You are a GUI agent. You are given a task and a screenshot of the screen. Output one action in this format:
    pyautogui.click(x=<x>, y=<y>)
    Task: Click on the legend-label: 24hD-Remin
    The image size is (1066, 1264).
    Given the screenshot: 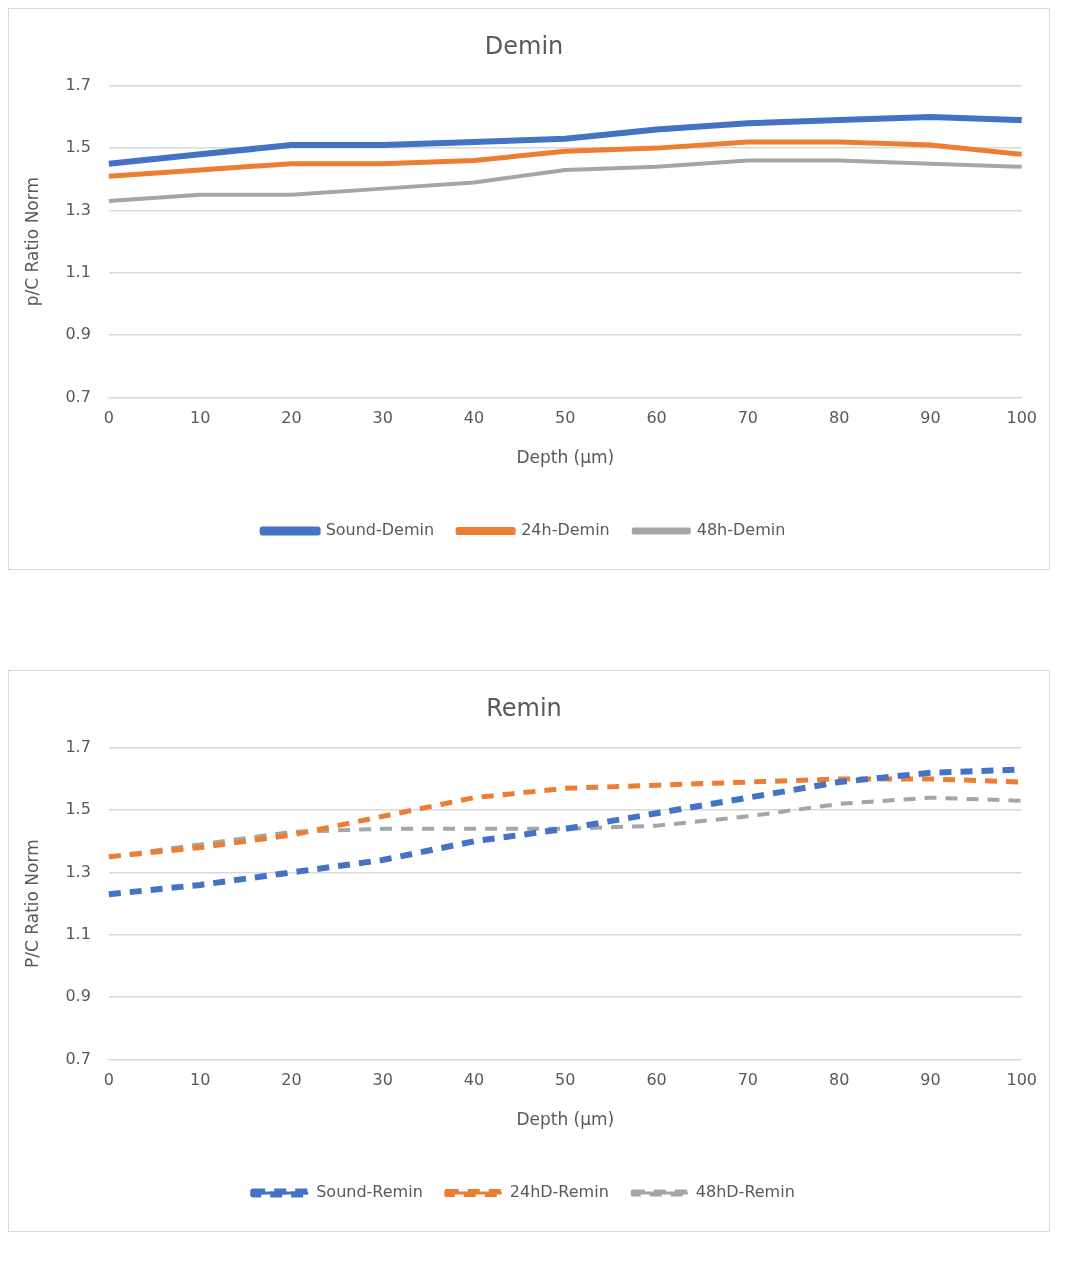 What is the action you would take?
    pyautogui.click(x=559, y=1192)
    